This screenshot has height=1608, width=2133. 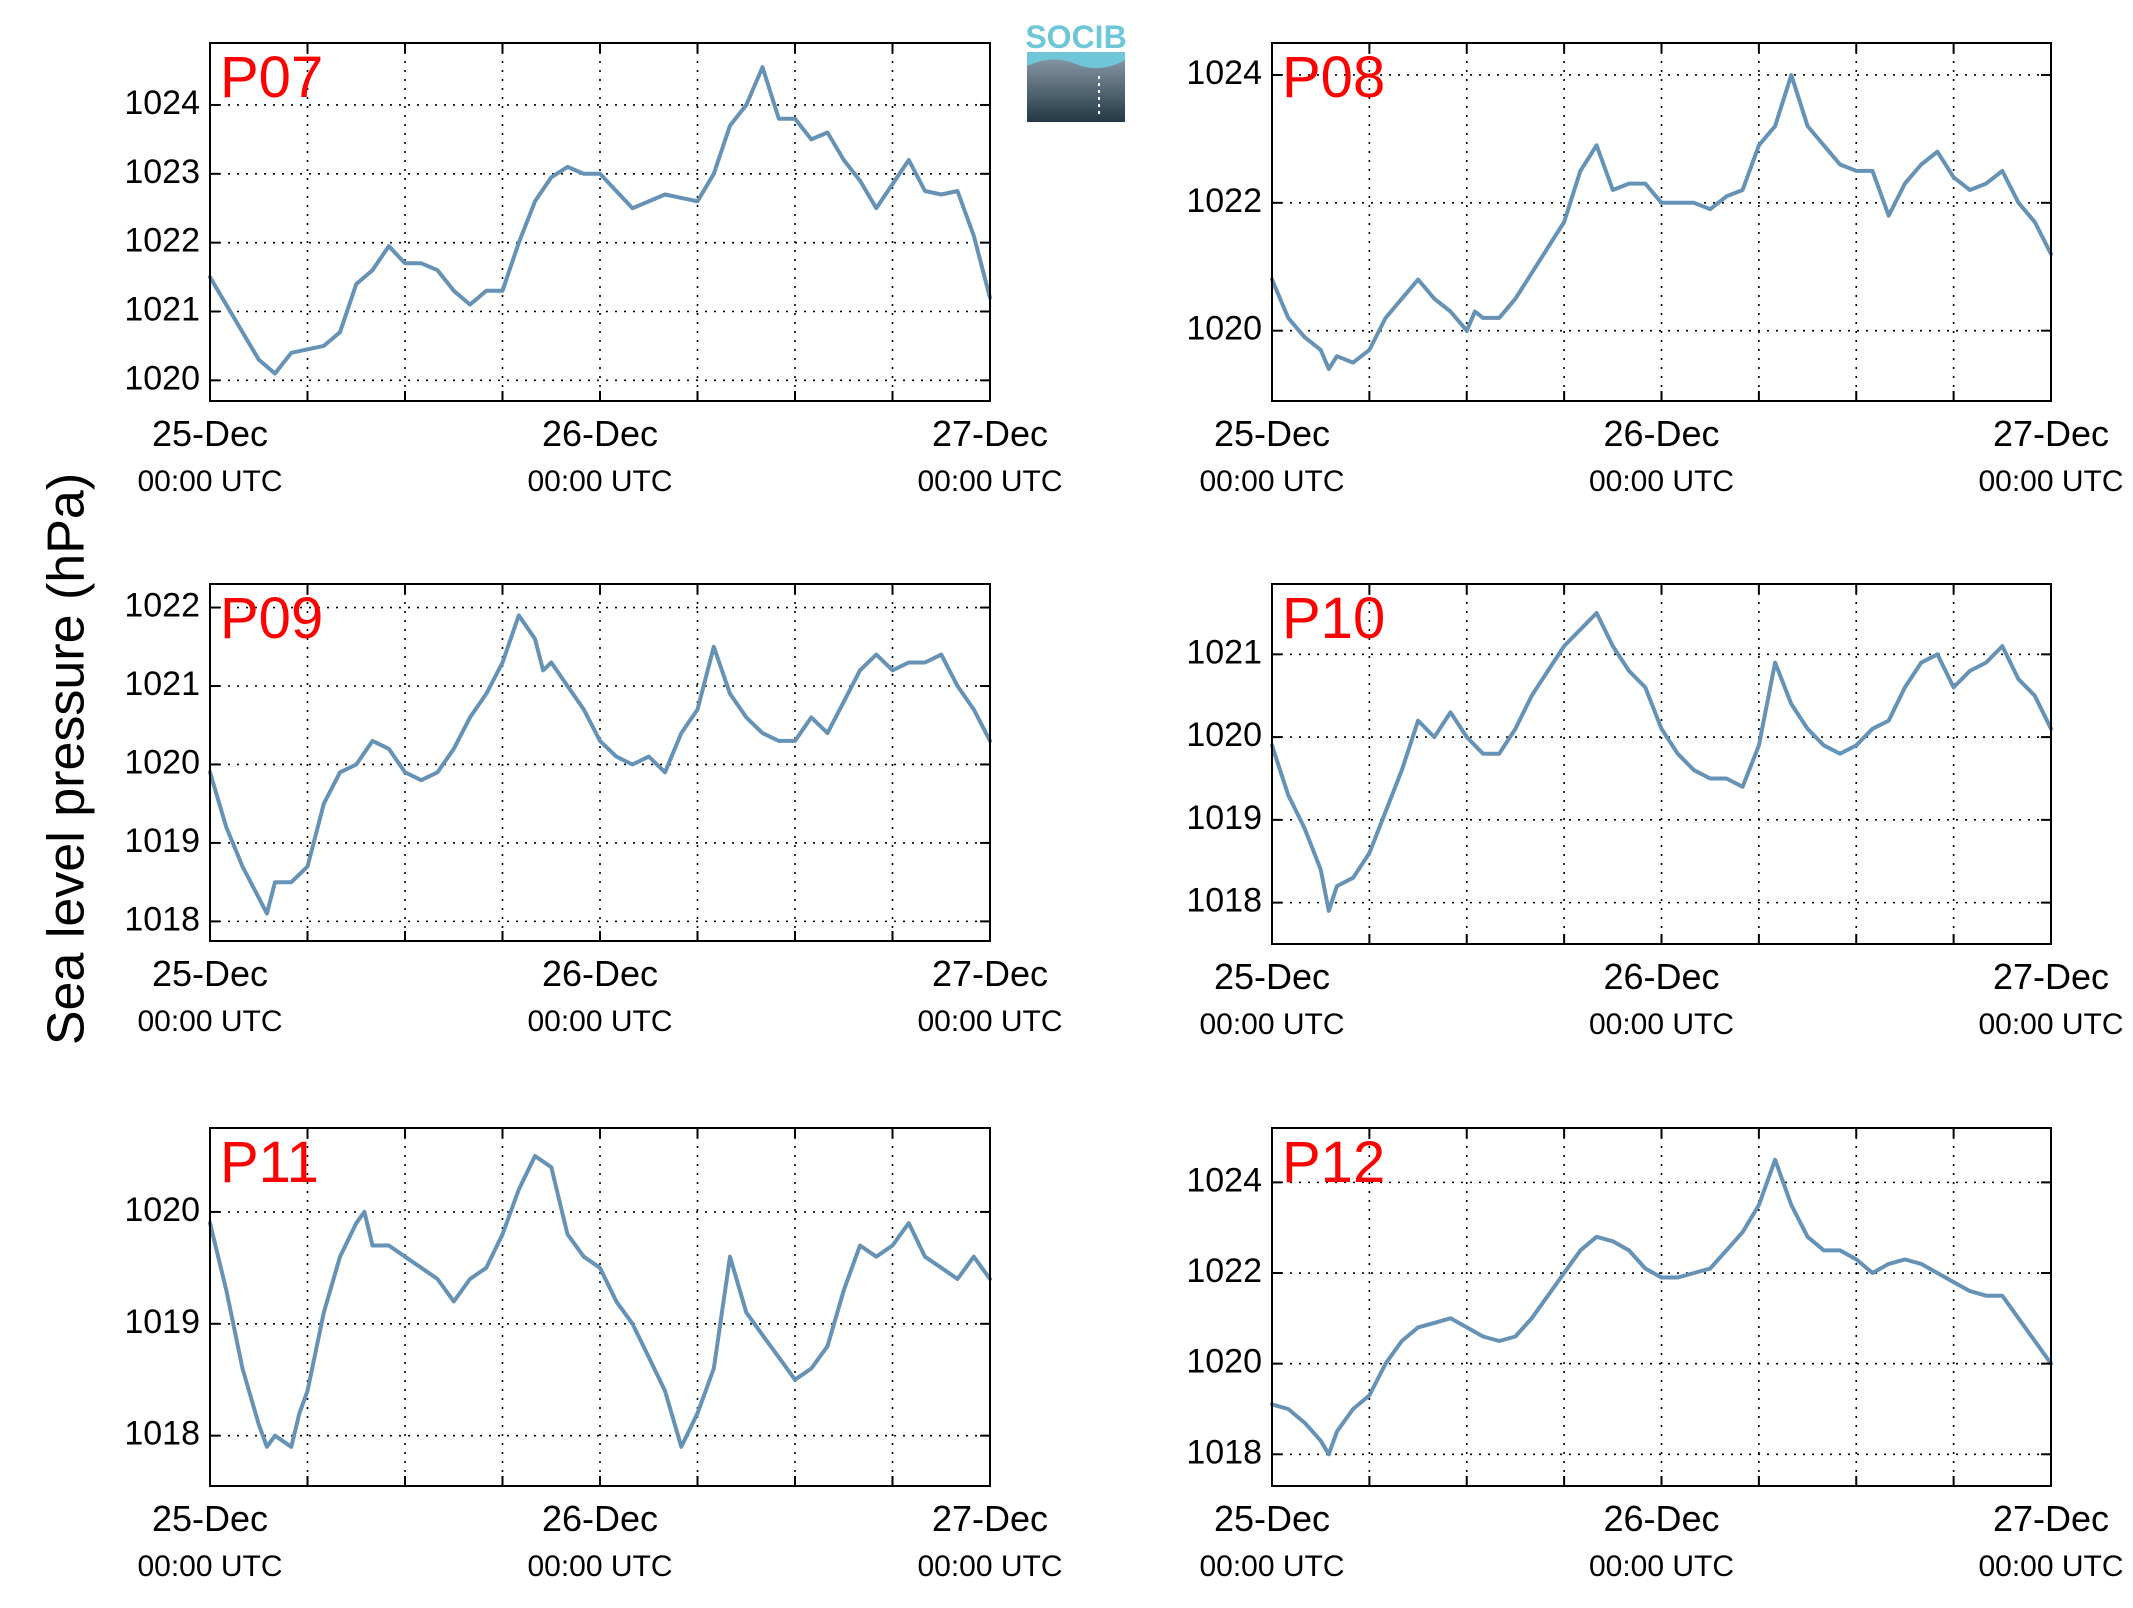 What do you see at coordinates (271, 618) in the screenshot?
I see `panel-title: P09` at bounding box center [271, 618].